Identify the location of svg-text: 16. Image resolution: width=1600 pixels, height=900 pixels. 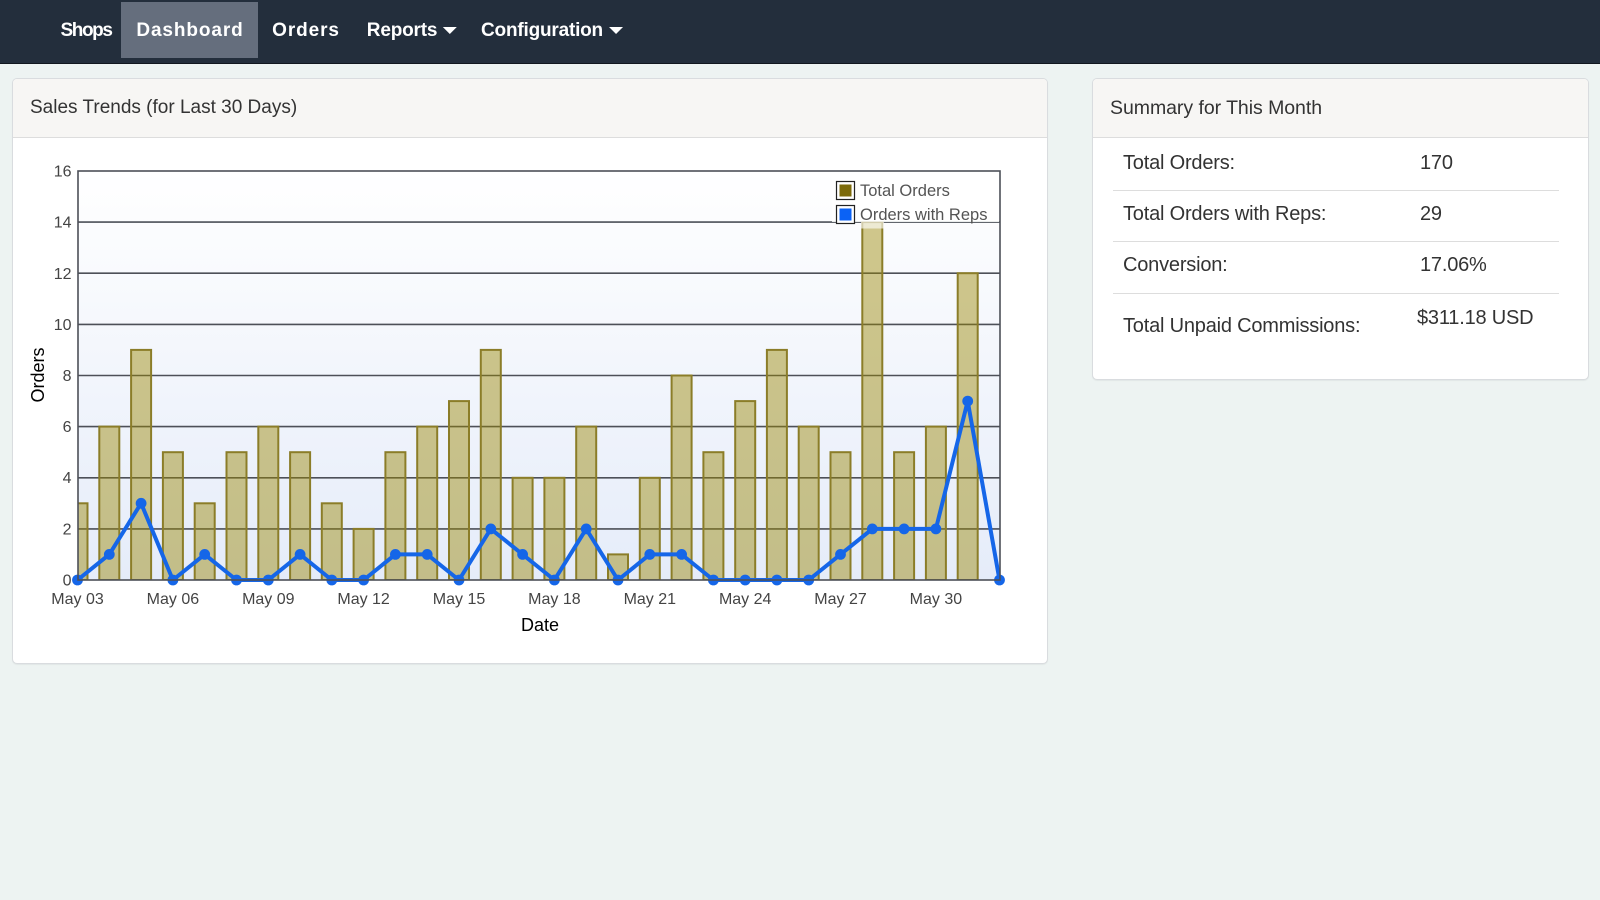
(63, 172).